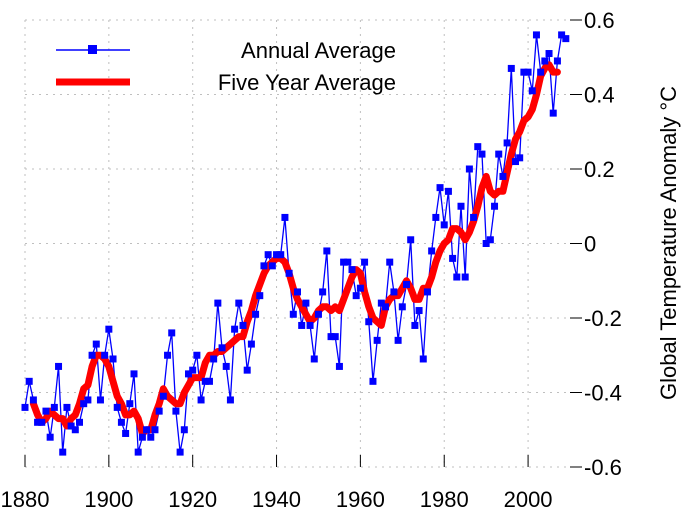  Describe the element at coordinates (226, 66) in the screenshot. I see `legend: Annual Average Five Year Average` at that location.